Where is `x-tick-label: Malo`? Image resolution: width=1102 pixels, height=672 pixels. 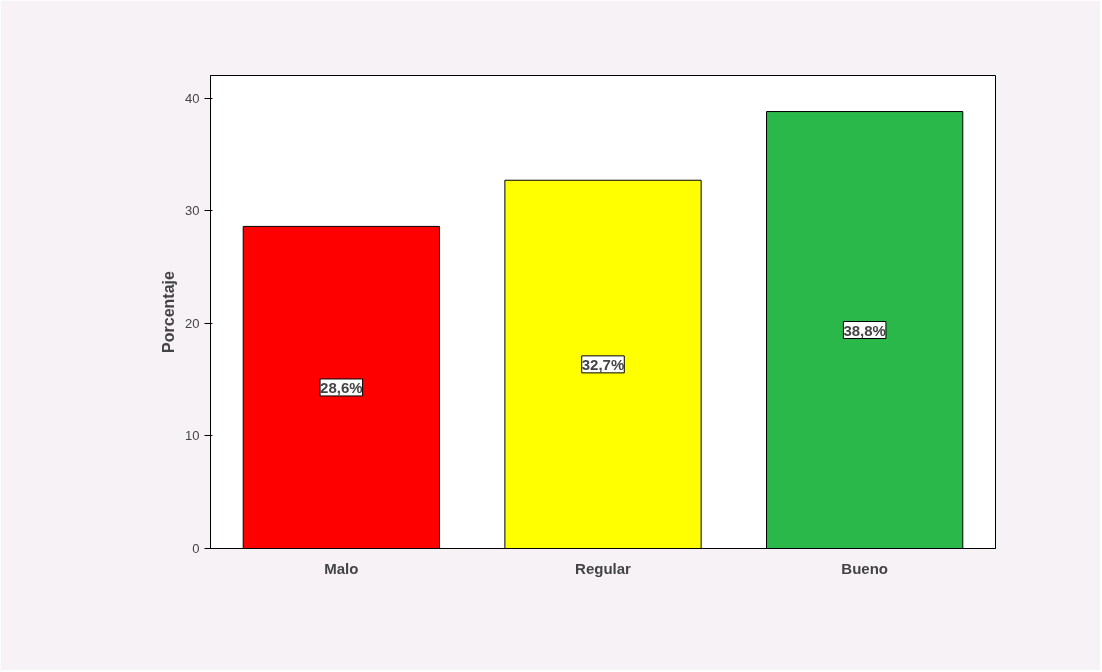 x-tick-label: Malo is located at coordinates (341, 568).